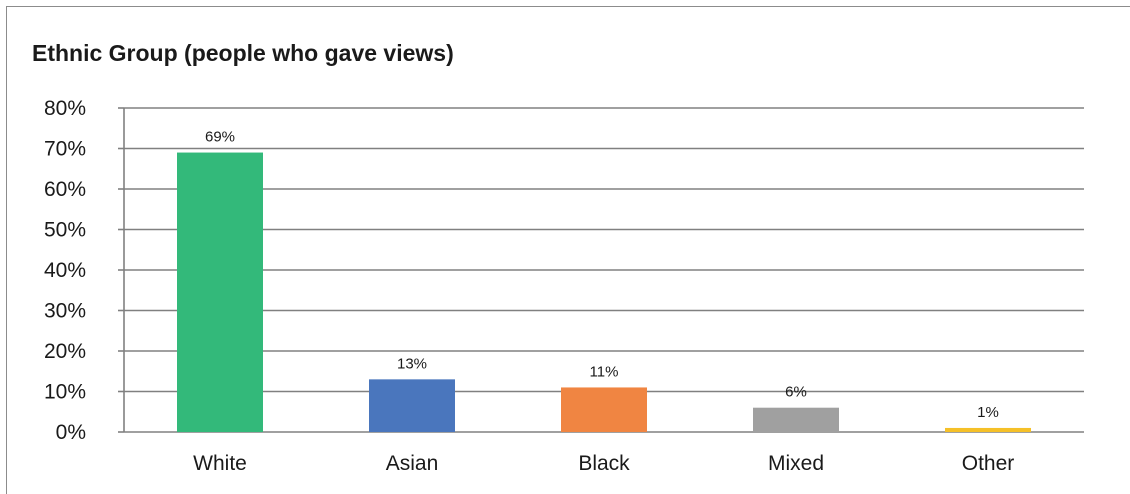 The height and width of the screenshot is (494, 1130). What do you see at coordinates (604, 371) in the screenshot?
I see `data-label: 11%` at bounding box center [604, 371].